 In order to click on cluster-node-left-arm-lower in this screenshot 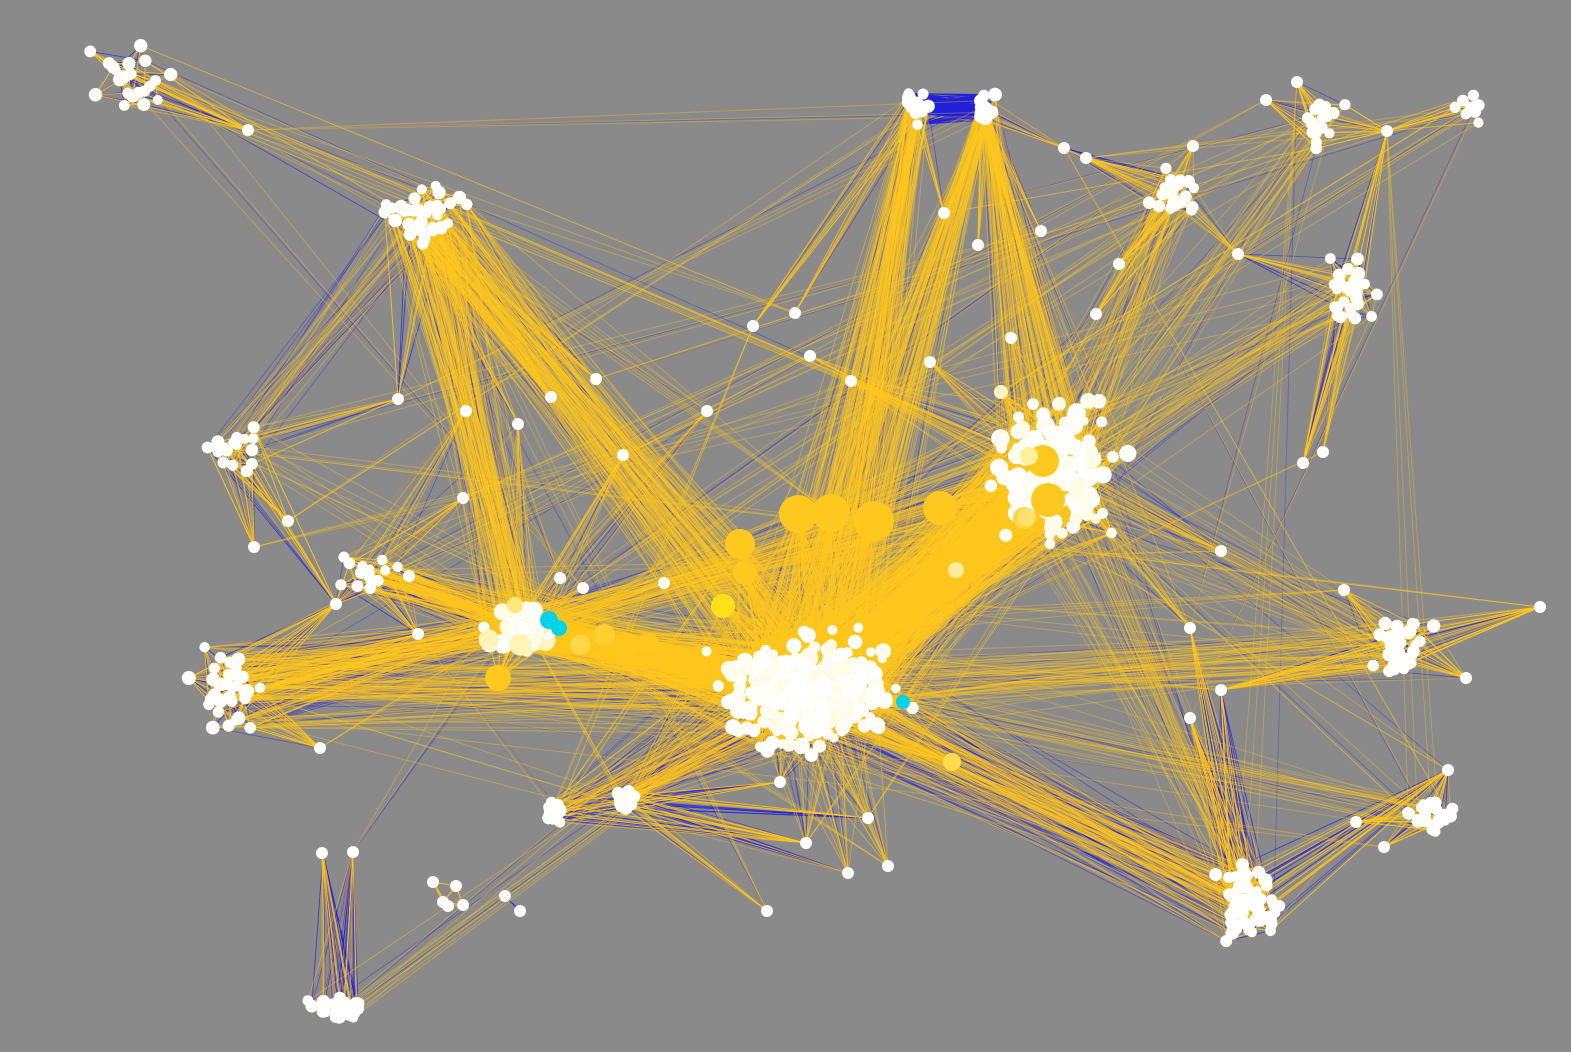, I will do `click(397, 567)`.